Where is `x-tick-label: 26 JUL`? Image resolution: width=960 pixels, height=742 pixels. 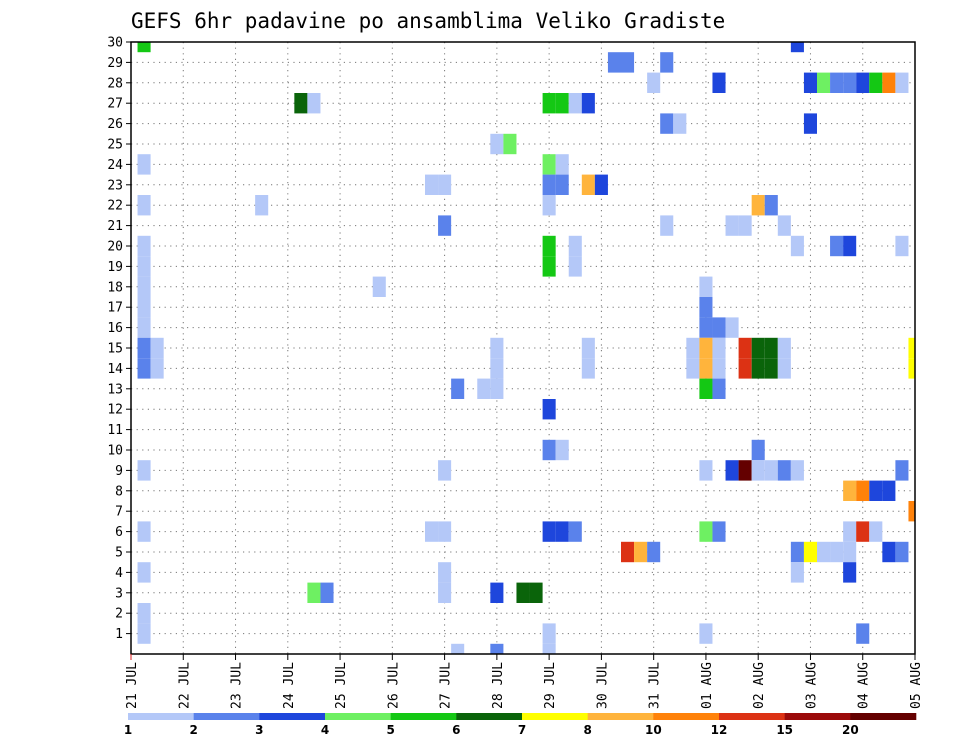 x-tick-label: 26 JUL is located at coordinates (393, 685).